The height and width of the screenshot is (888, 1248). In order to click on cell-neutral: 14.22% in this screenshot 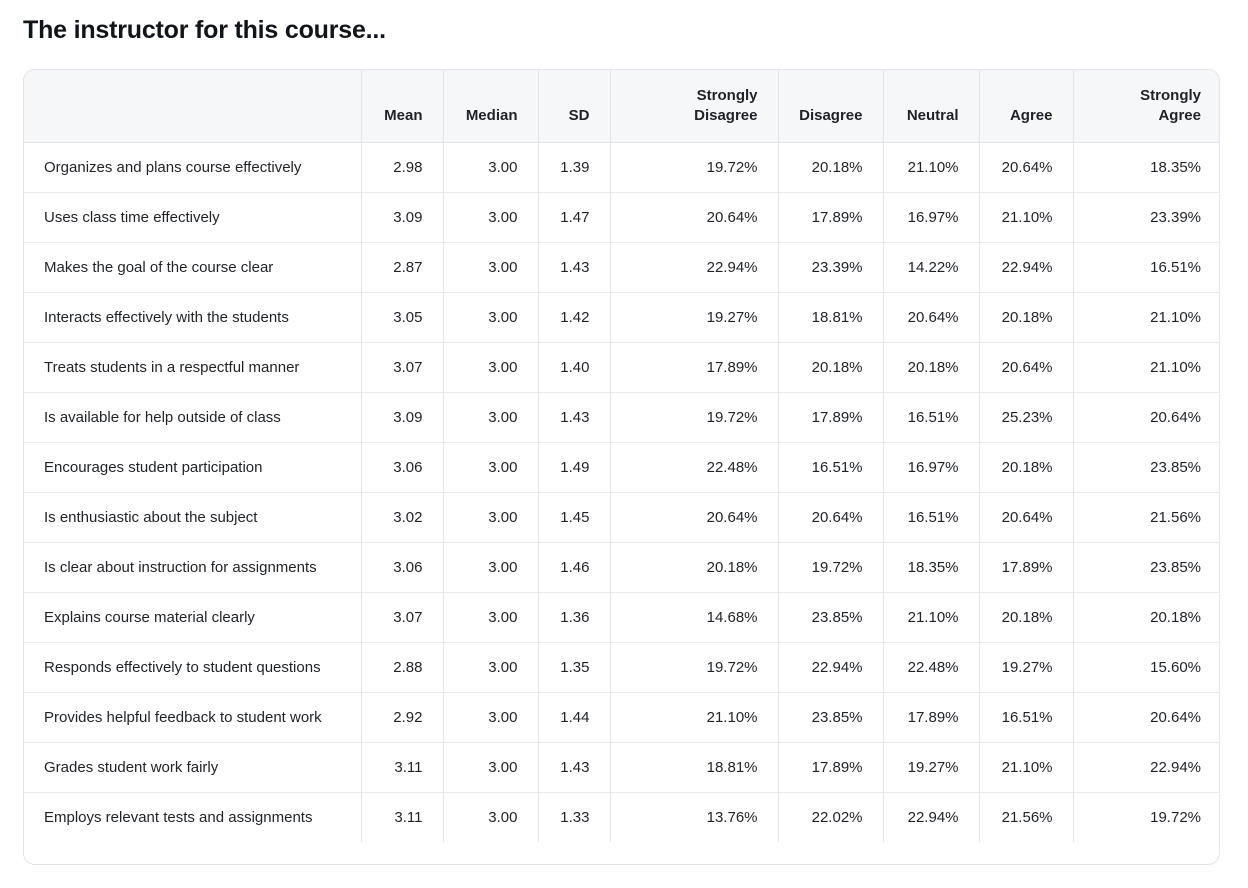, I will do `click(930, 266)`.